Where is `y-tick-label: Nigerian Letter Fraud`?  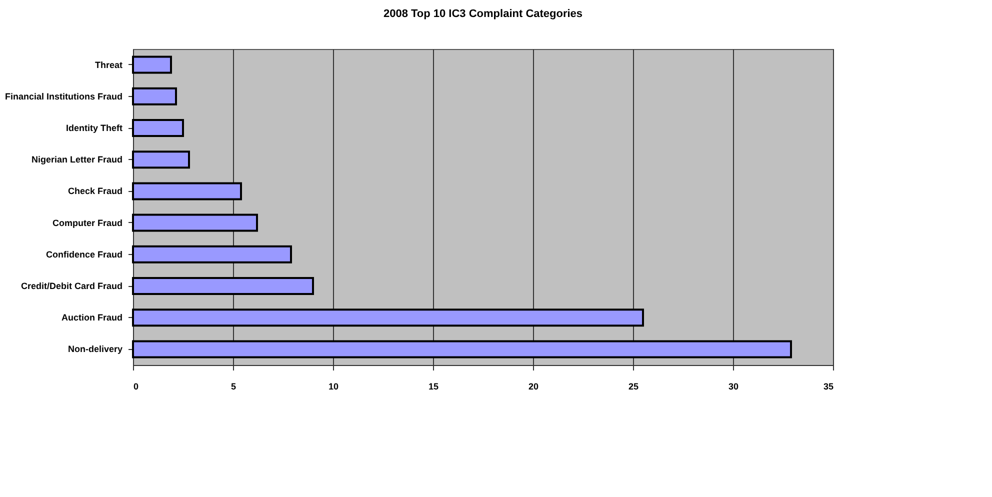 y-tick-label: Nigerian Letter Fraud is located at coordinates (76, 159).